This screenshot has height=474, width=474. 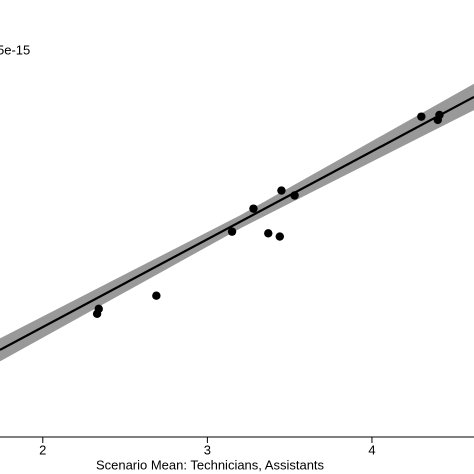 I want to click on x-tick-label: 2, so click(x=42, y=449).